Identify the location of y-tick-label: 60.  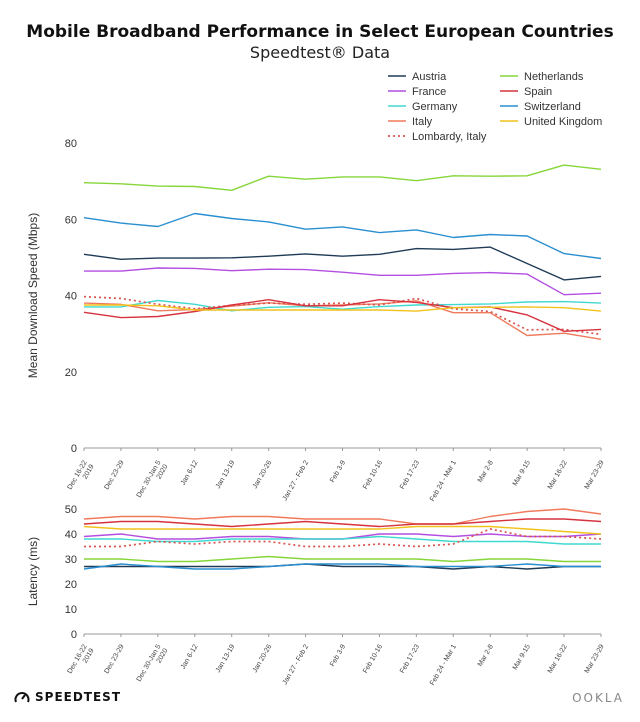
(71, 220).